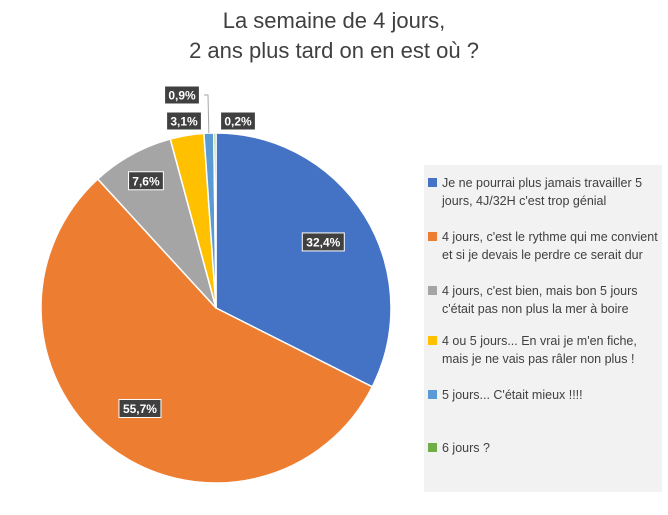 The image size is (668, 515). What do you see at coordinates (303, 260) in the screenshot?
I see `pie-slice-never-five-days` at bounding box center [303, 260].